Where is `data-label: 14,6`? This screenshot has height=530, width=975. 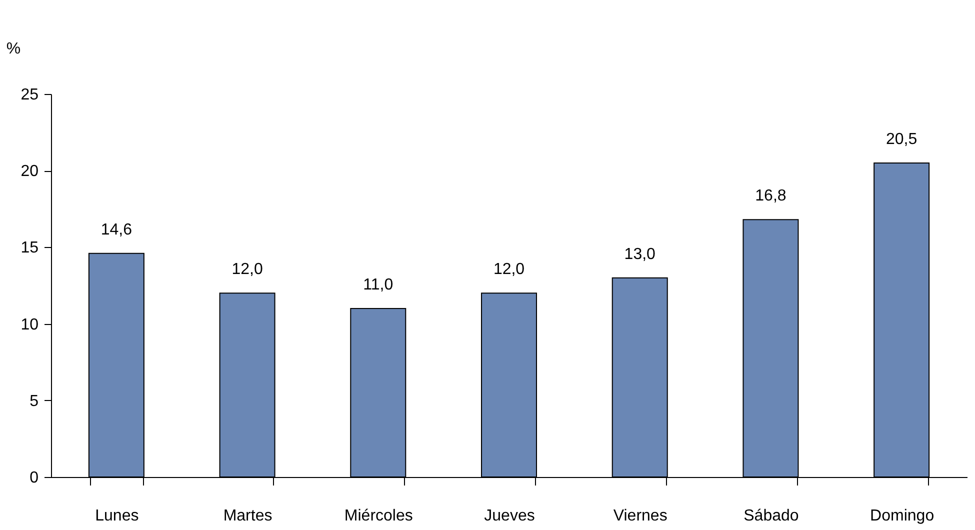
data-label: 14,6 is located at coordinates (116, 229).